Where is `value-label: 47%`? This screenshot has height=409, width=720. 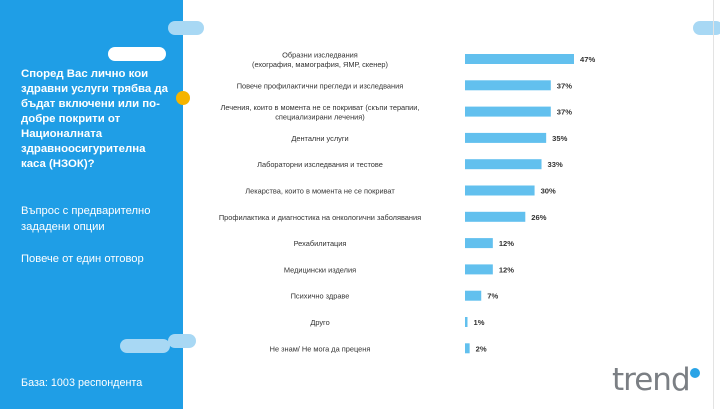 value-label: 47% is located at coordinates (587, 59).